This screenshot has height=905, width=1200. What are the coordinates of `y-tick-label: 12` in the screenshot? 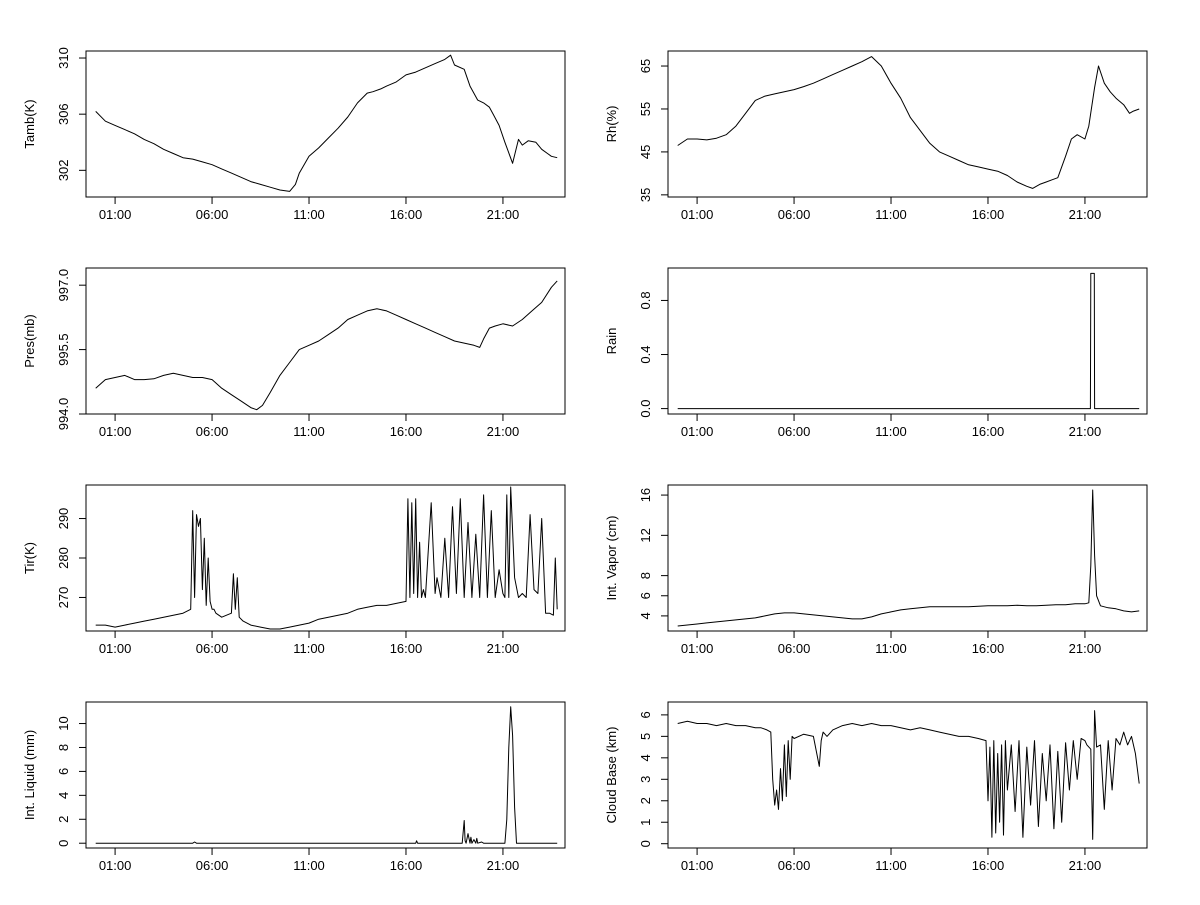 It's located at (645, 535).